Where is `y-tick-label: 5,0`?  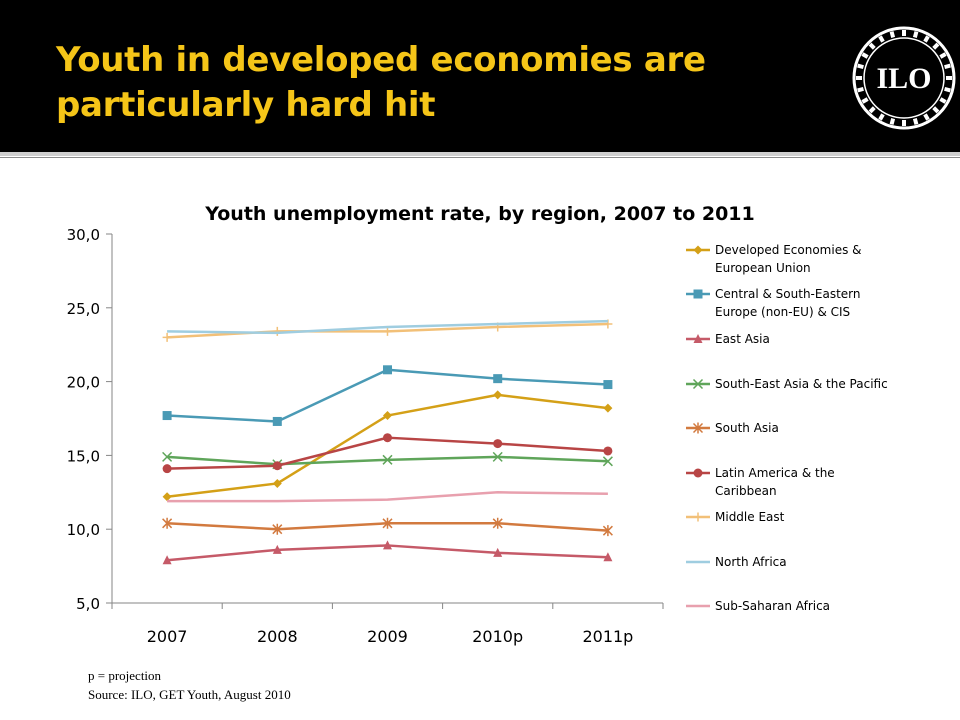 y-tick-label: 5,0 is located at coordinates (88, 604).